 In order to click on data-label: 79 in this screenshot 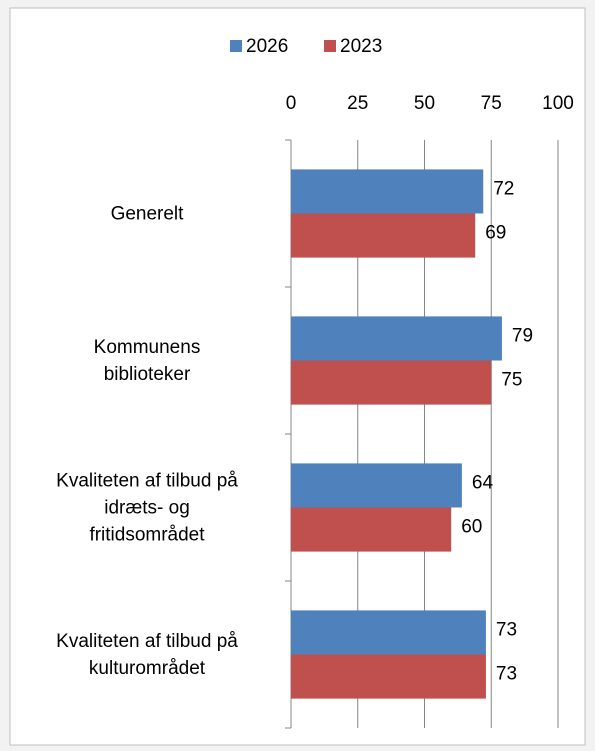, I will do `click(522, 335)`.